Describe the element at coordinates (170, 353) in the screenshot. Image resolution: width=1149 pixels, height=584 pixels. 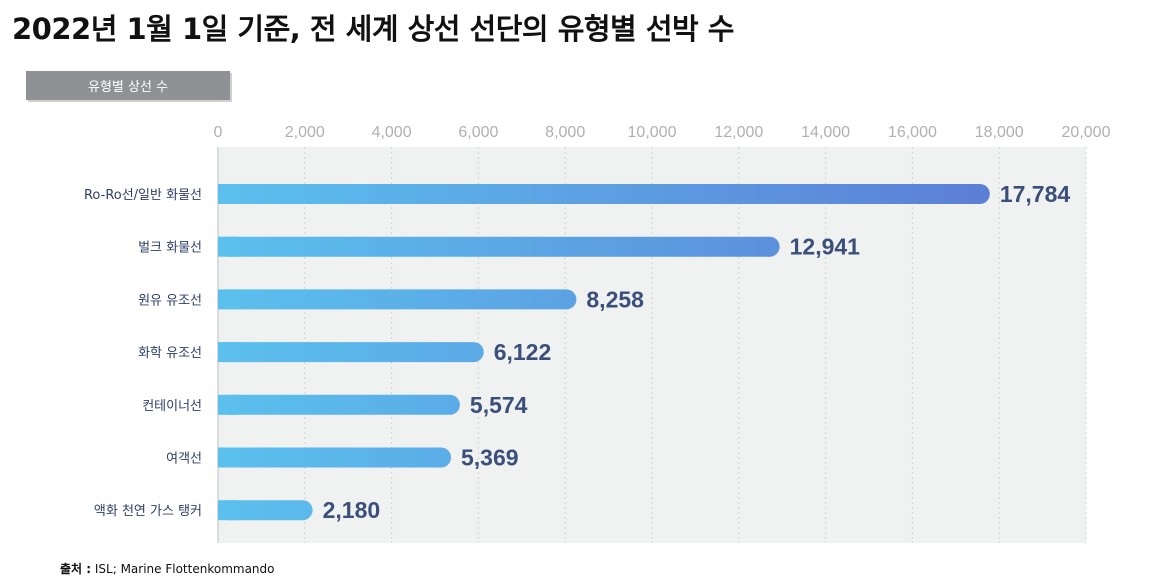
I see `category-label: 화학 유조선` at that location.